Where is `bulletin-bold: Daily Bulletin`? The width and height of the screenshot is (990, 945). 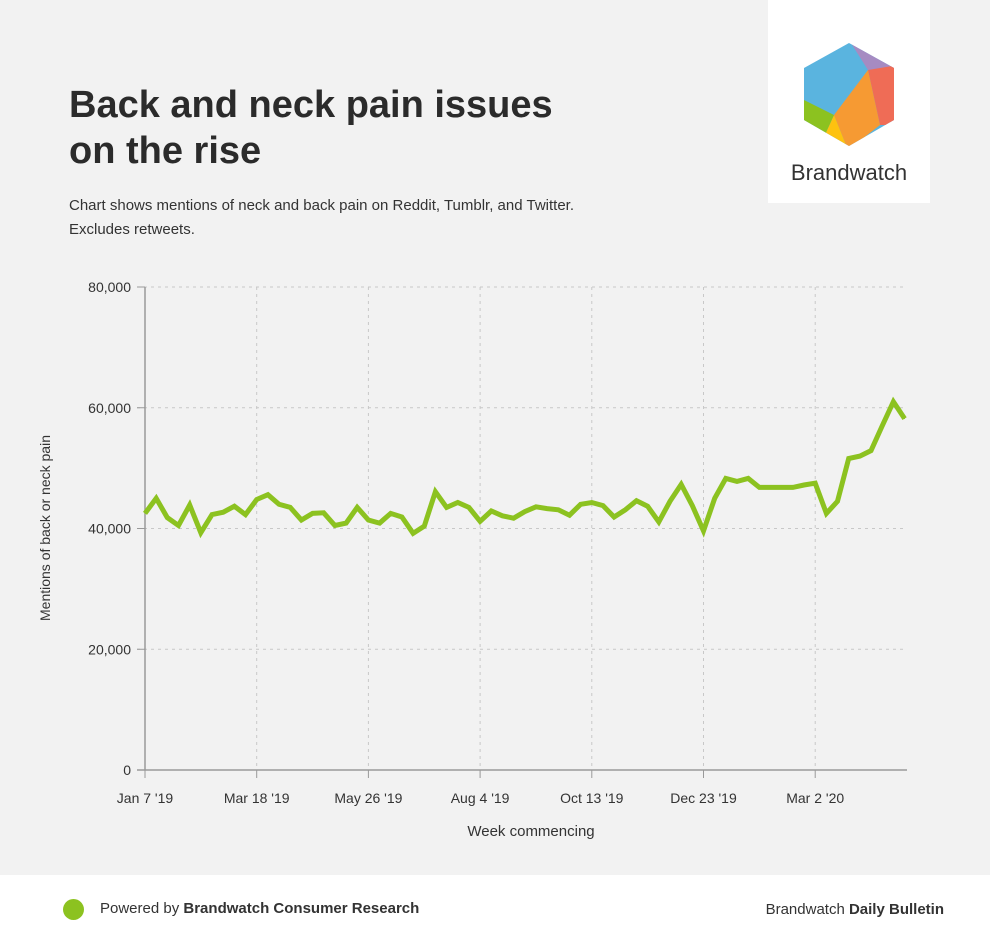
bulletin-bold: Daily Bulletin is located at coordinates (896, 909).